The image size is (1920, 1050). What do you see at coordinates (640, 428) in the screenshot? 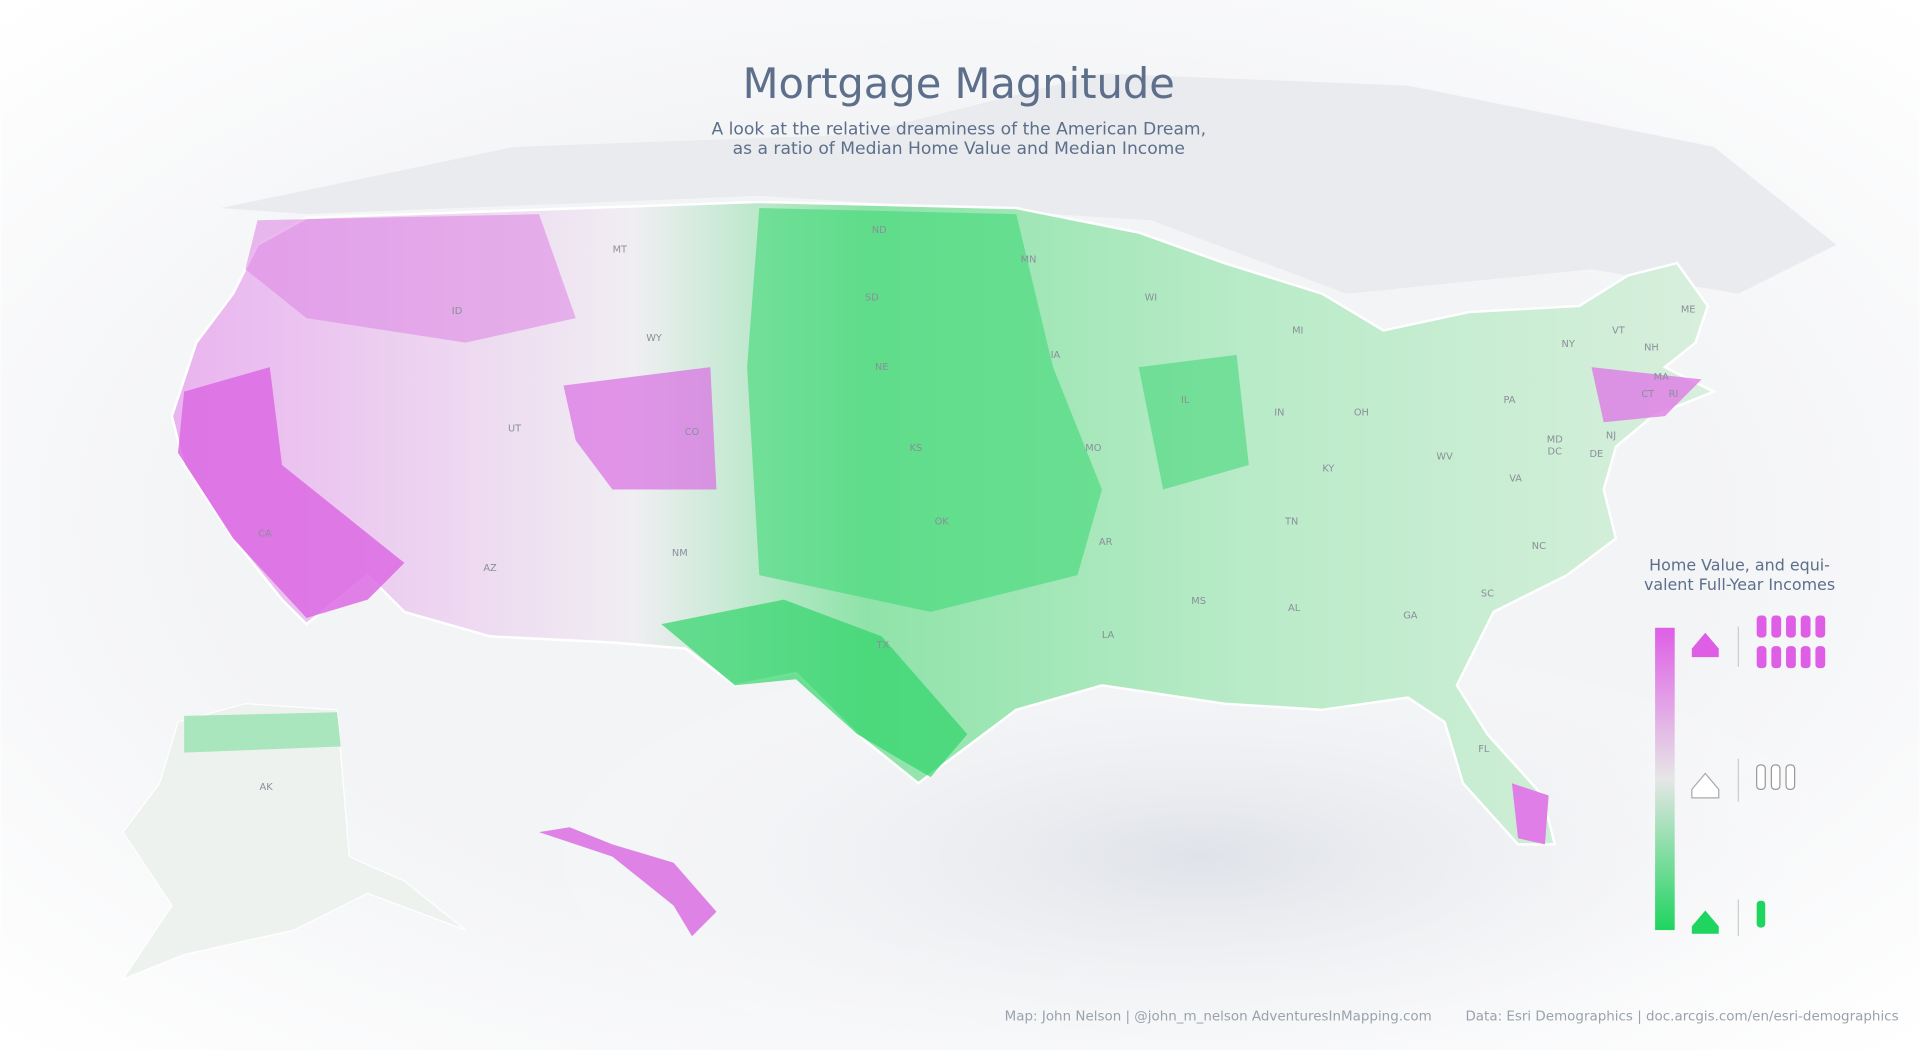
I see `region-colorado` at bounding box center [640, 428].